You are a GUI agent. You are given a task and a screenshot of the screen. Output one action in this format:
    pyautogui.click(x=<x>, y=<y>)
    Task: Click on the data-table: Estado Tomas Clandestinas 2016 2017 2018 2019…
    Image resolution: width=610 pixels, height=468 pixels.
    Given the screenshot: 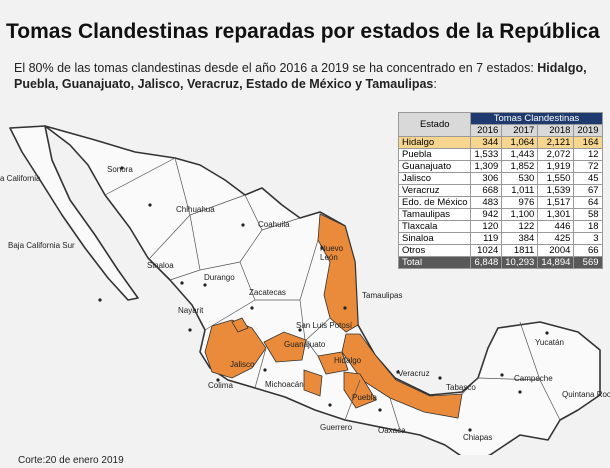 What is the action you would take?
    pyautogui.click(x=500, y=190)
    